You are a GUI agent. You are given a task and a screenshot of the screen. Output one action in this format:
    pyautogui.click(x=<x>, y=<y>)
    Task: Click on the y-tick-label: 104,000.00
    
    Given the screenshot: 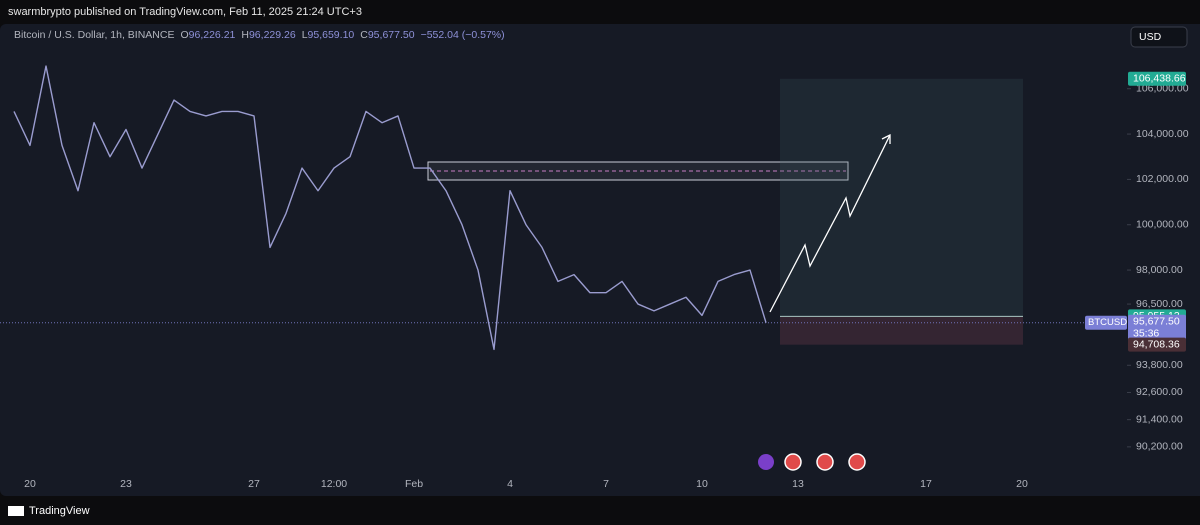 What is the action you would take?
    pyautogui.click(x=1162, y=134)
    